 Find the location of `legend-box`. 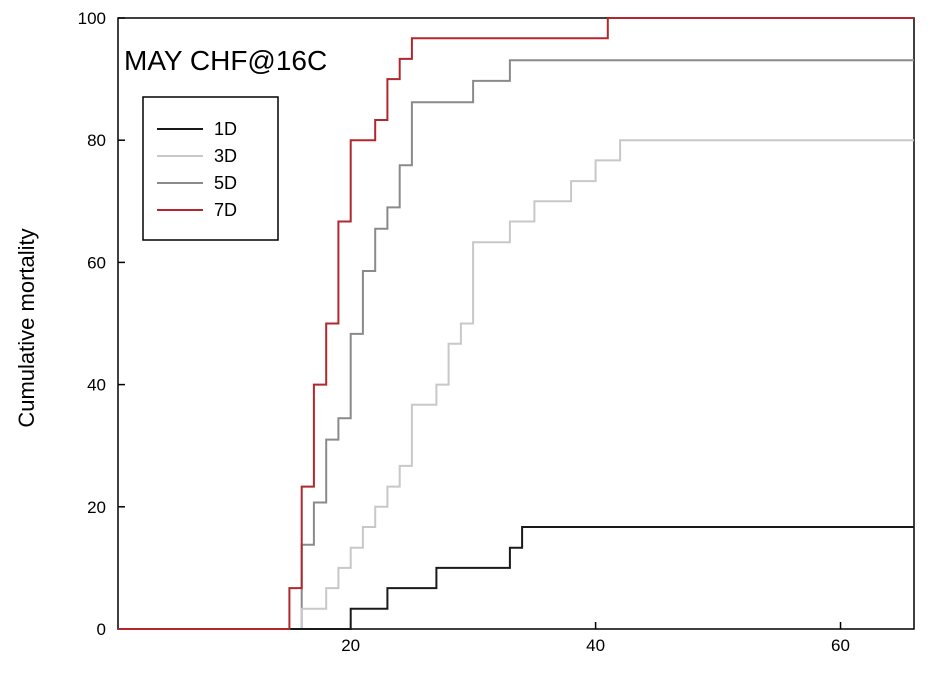

legend-box is located at coordinates (210, 168).